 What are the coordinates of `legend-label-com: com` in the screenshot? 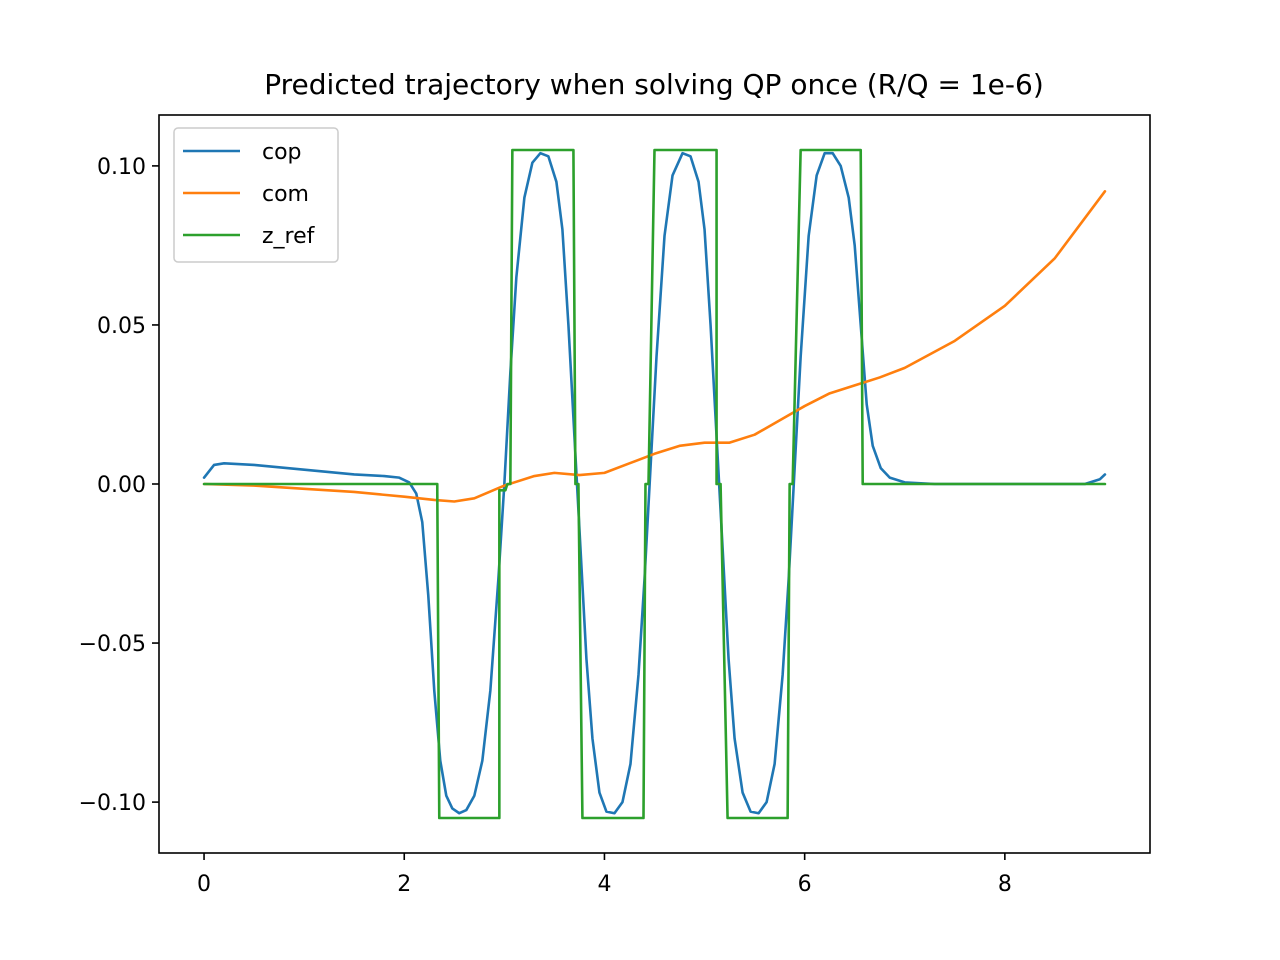 It's located at (285, 194).